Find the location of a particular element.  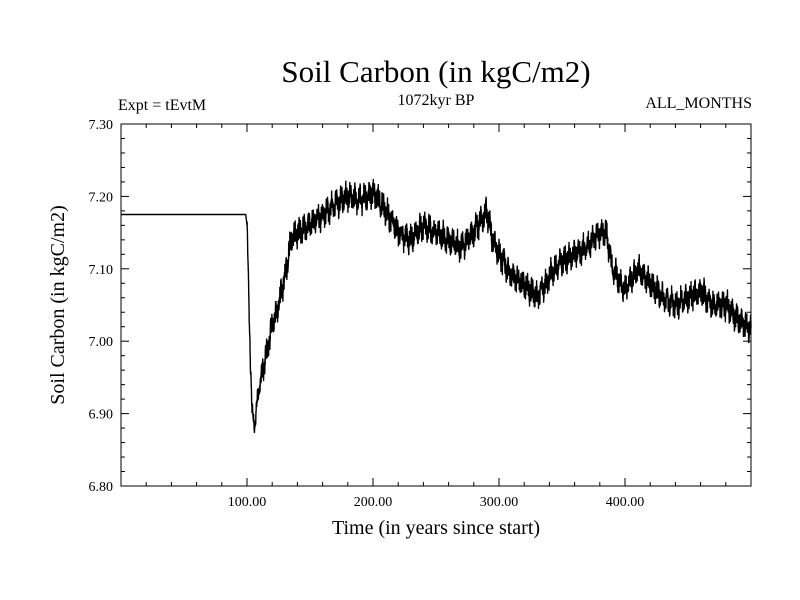

y-tick-label: 7.30 is located at coordinates (101, 125).